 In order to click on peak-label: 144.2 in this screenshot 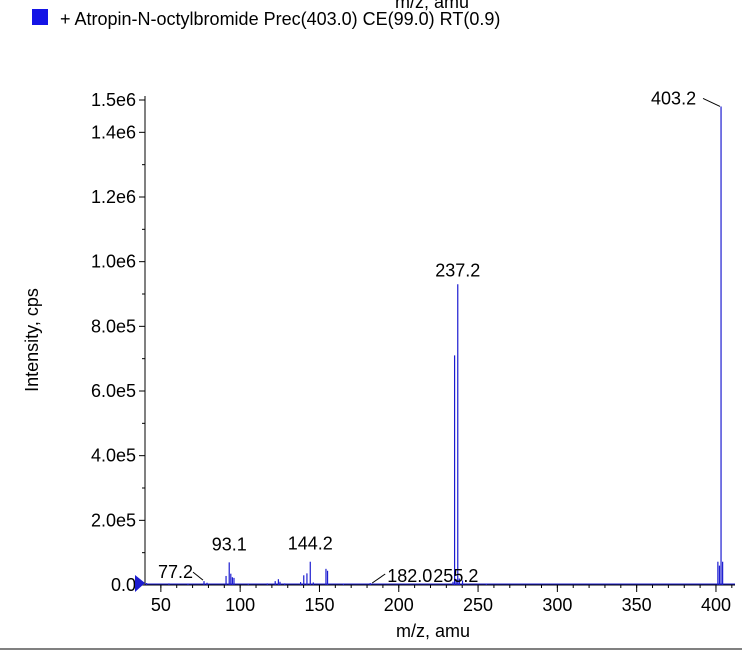, I will do `click(310, 544)`.